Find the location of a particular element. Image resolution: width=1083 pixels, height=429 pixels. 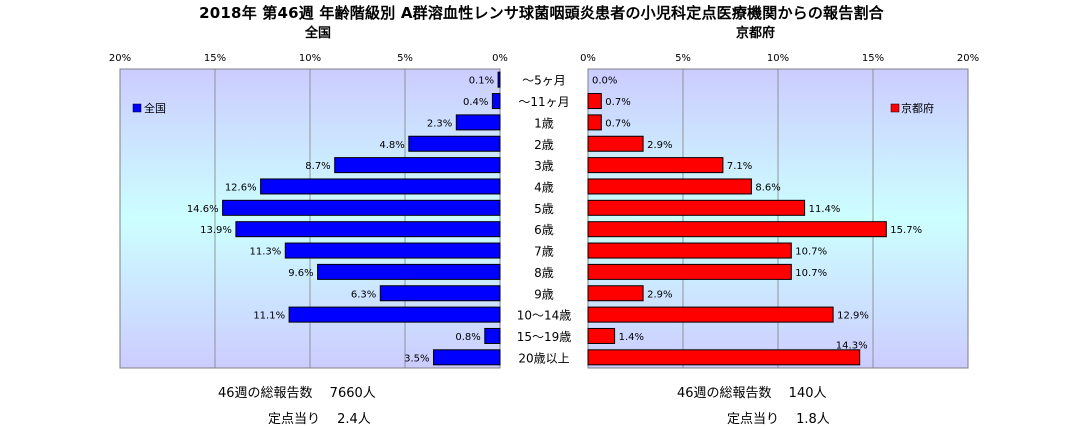

left-tick-label: 0% is located at coordinates (500, 58).